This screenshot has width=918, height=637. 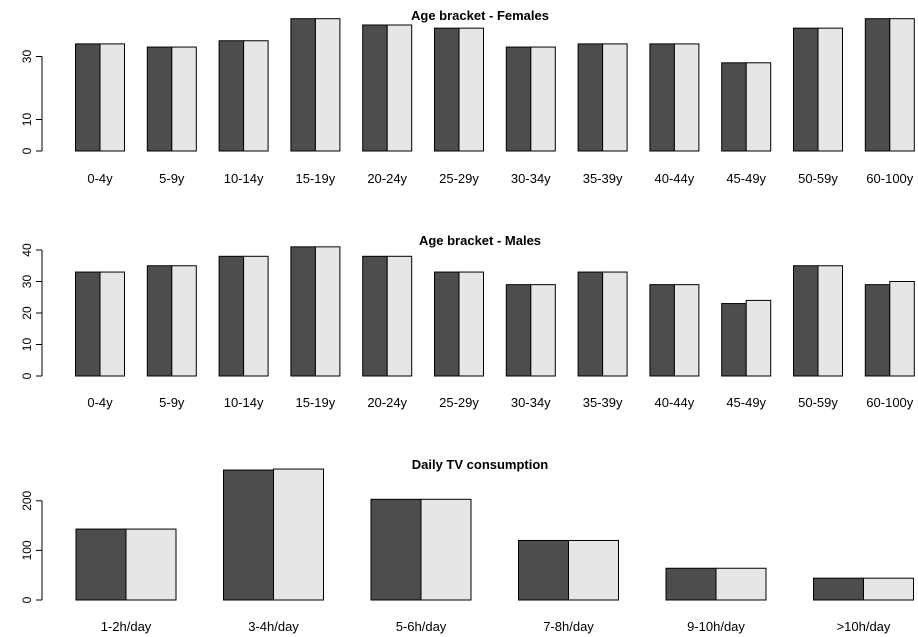 What do you see at coordinates (480, 464) in the screenshot?
I see `chart-title: Daily TV consumption` at bounding box center [480, 464].